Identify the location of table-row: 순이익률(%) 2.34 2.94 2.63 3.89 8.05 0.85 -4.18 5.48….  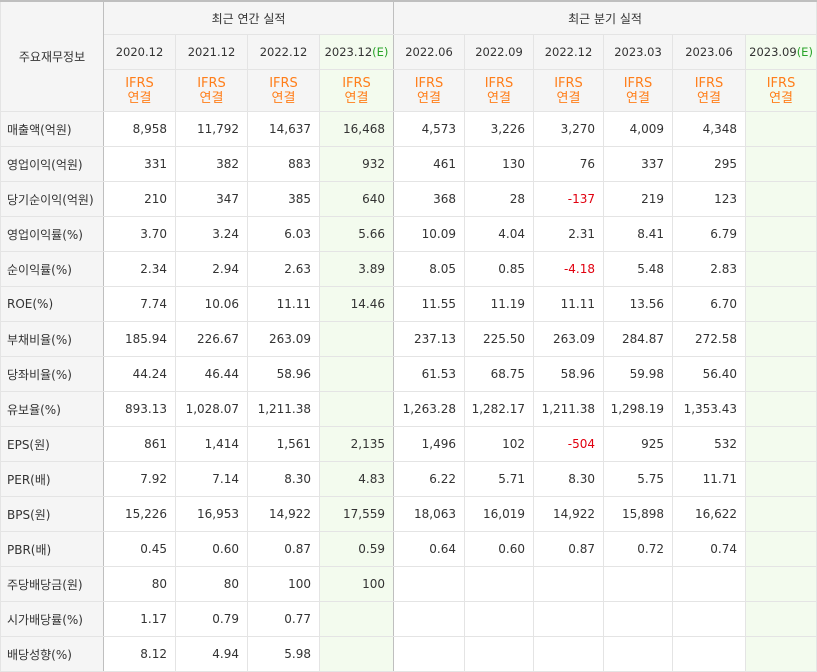
(408, 269).